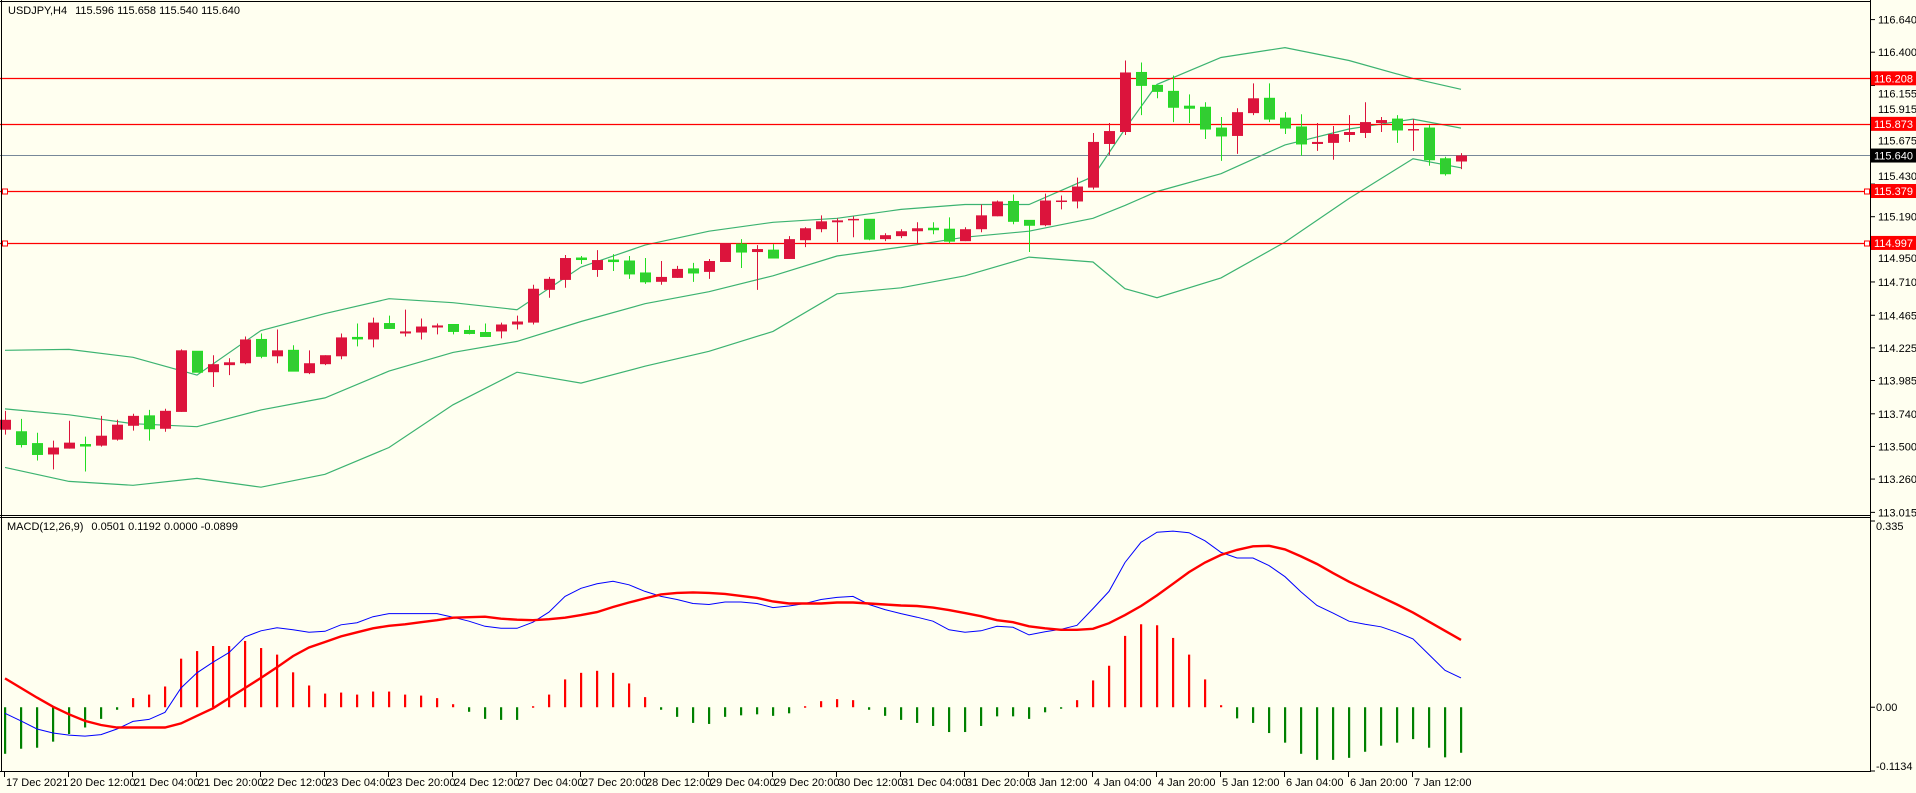 This screenshot has height=793, width=1916. I want to click on current-price-tag-label: 115.640, so click(1893, 157).